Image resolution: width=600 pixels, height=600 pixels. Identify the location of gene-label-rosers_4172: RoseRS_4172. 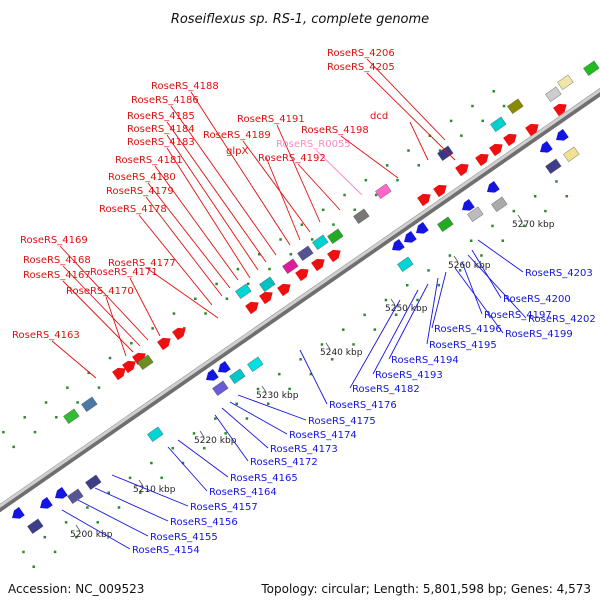
(284, 462).